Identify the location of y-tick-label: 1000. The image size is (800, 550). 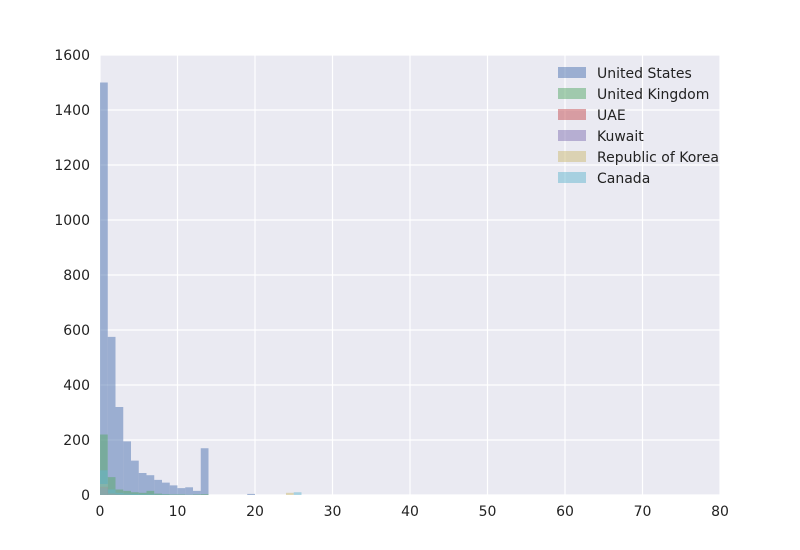
(72, 221).